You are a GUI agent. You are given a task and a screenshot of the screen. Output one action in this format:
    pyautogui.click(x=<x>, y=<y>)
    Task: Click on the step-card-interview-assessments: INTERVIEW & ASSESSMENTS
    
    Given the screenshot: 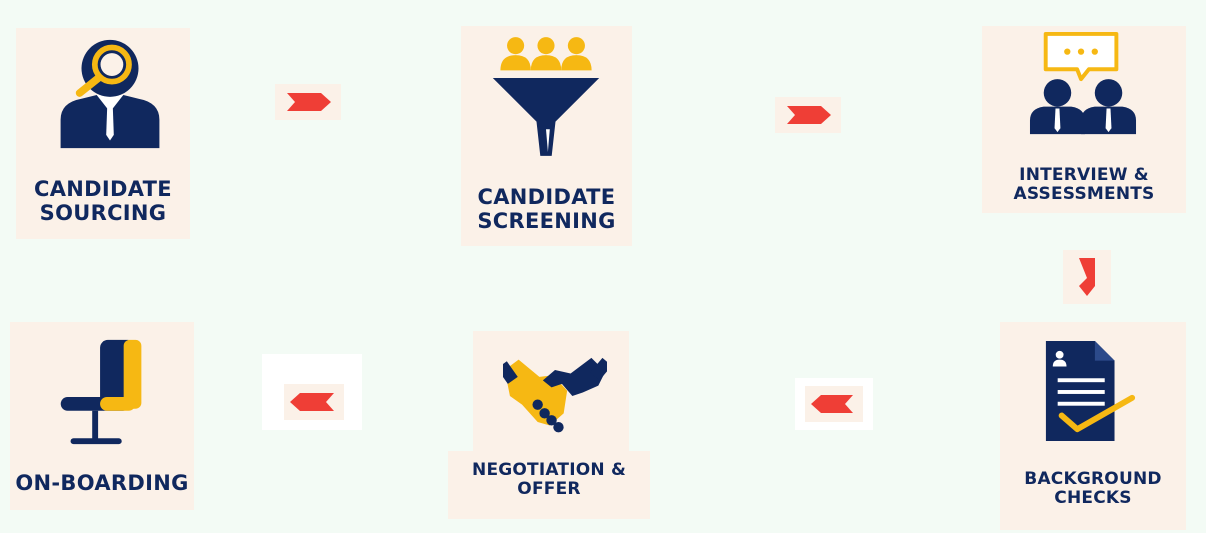 What is the action you would take?
    pyautogui.click(x=1084, y=119)
    